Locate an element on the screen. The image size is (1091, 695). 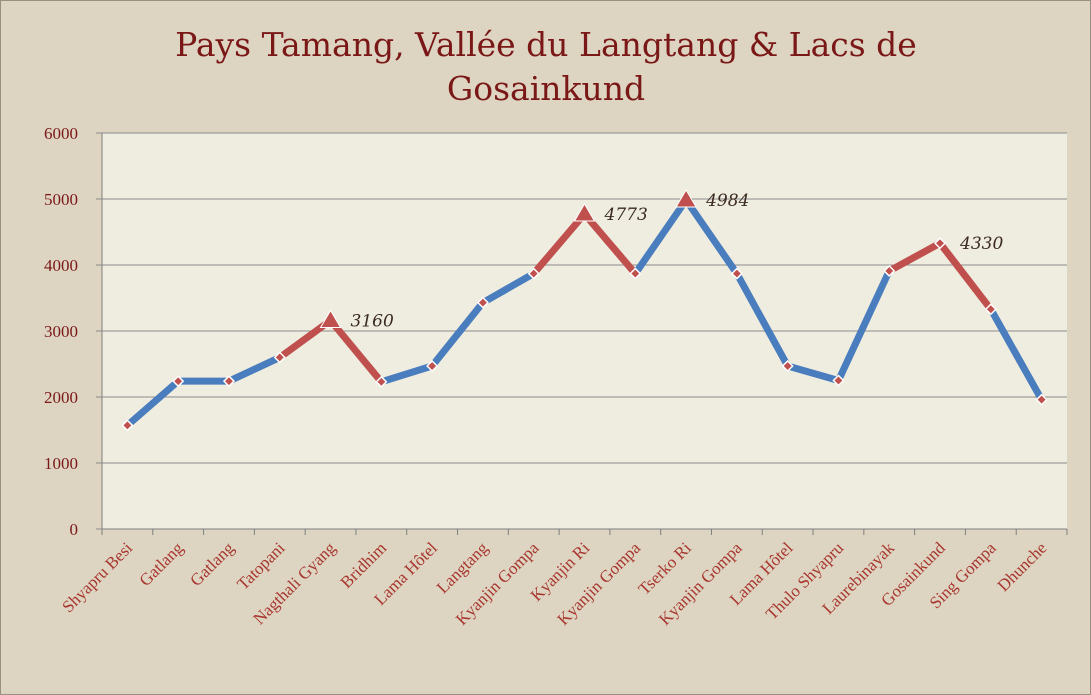
x-tick-label: Shyapru Besi is located at coordinates (97, 577).